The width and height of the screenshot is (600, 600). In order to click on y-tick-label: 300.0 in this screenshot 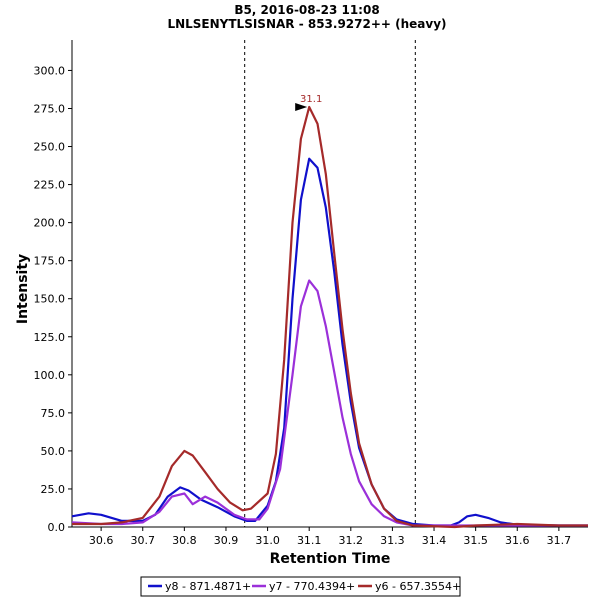, I will do `click(50, 70)`.